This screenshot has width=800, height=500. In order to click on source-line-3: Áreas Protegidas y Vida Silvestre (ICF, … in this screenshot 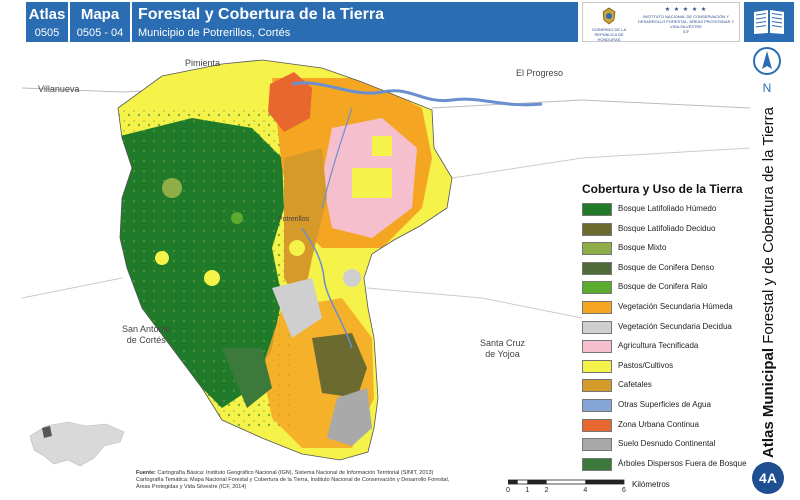, I will do `click(191, 487)`.